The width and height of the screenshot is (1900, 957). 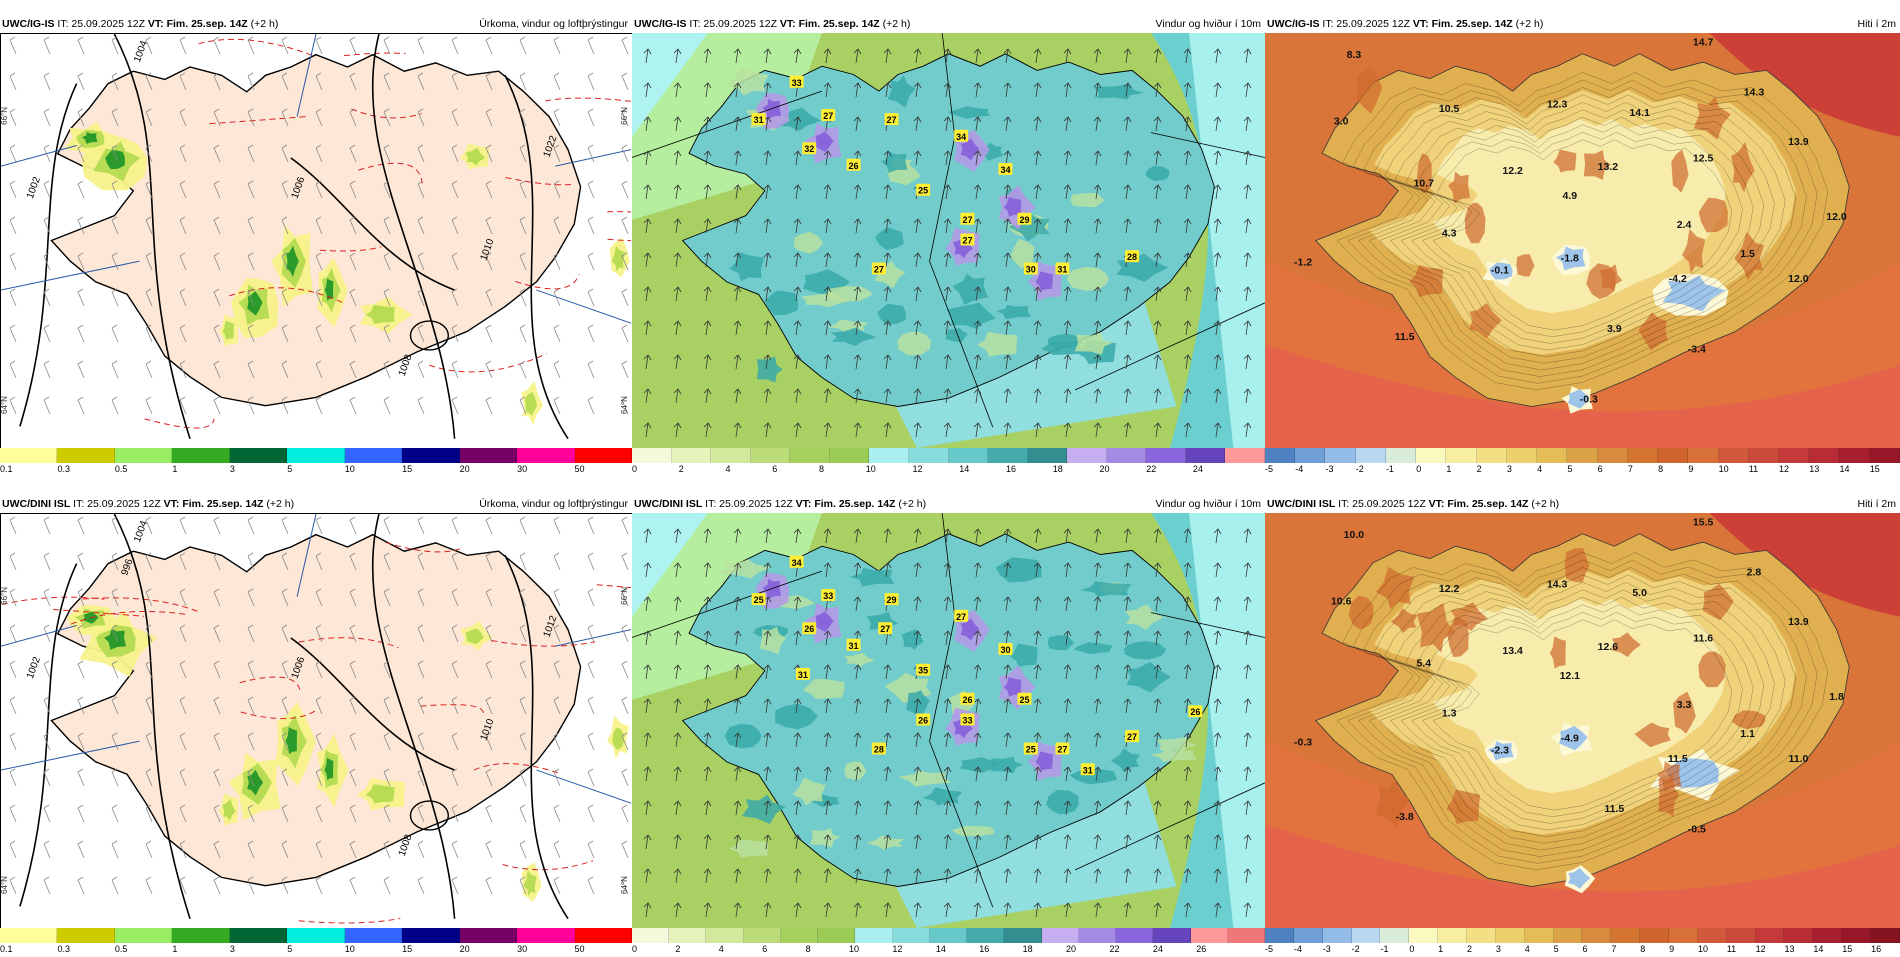 I want to click on temperature-label: 10.6, so click(x=1341, y=601).